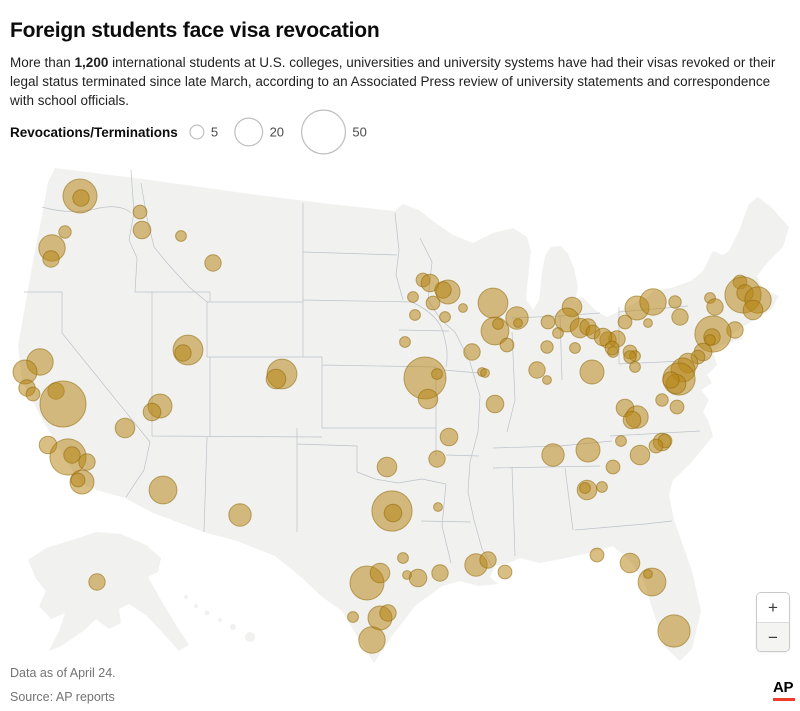  What do you see at coordinates (773, 636) in the screenshot?
I see `zoom-out-button: −` at bounding box center [773, 636].